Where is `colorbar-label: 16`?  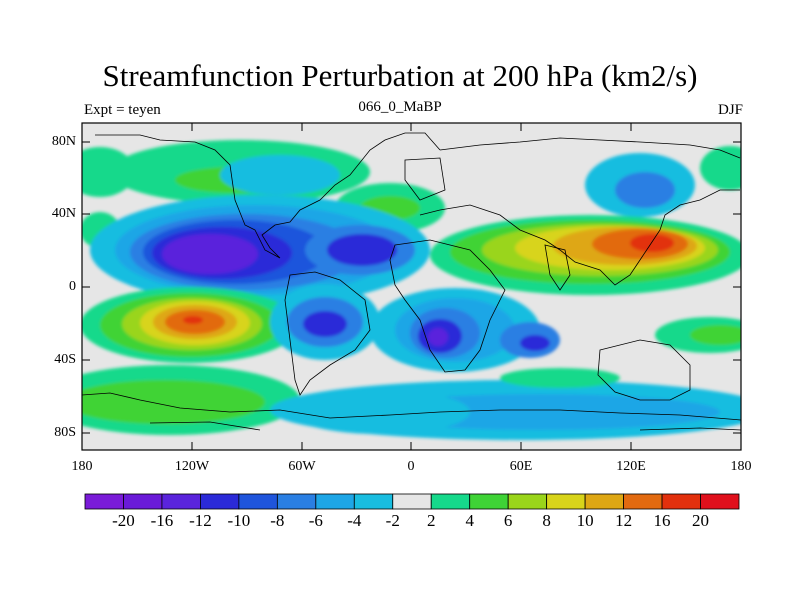
colorbar-label: 16 is located at coordinates (662, 520).